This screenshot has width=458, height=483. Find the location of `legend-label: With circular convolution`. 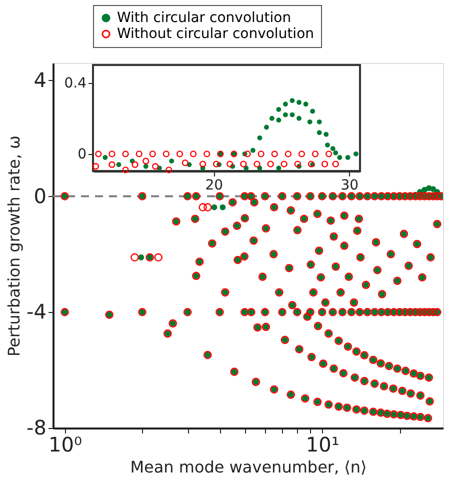

legend-label: With circular convolution is located at coordinates (204, 18).